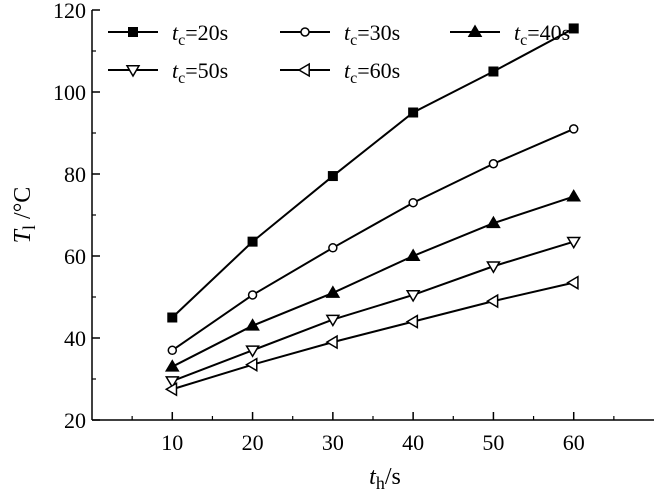  I want to click on y-tick-label: 80, so click(75, 174).